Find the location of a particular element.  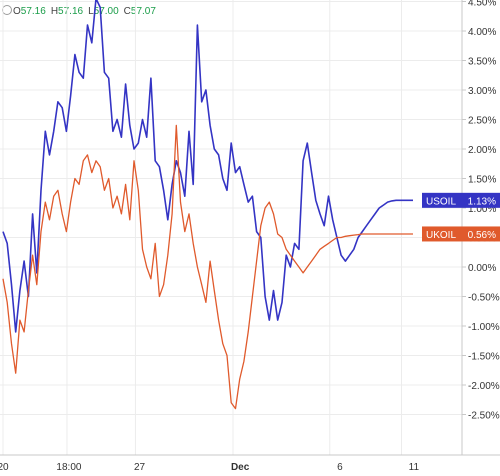

low-value: 57.00 is located at coordinates (106, 11).